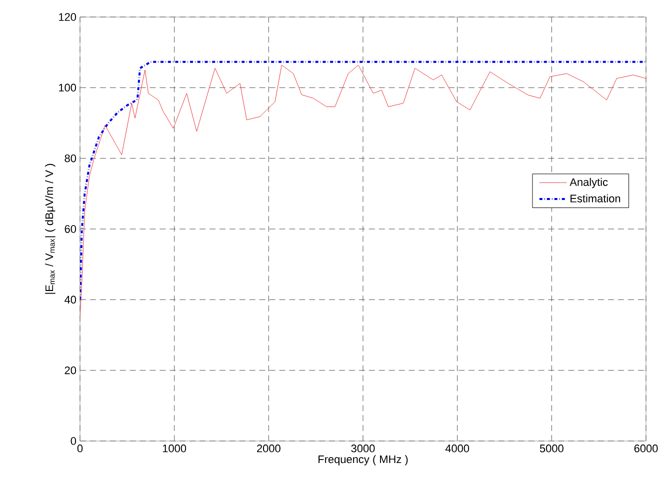 The image size is (666, 489). I want to click on x-axis-title: Frequency ( MHz ), so click(363, 460).